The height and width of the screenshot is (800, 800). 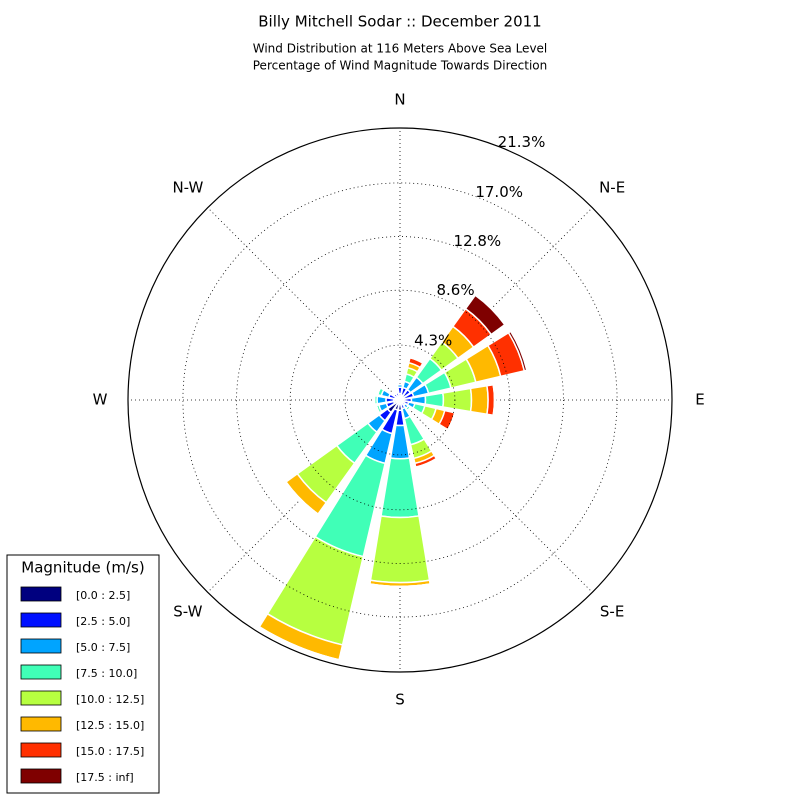 What do you see at coordinates (105, 777) in the screenshot?
I see `legend-label: [17.5 : inf]` at bounding box center [105, 777].